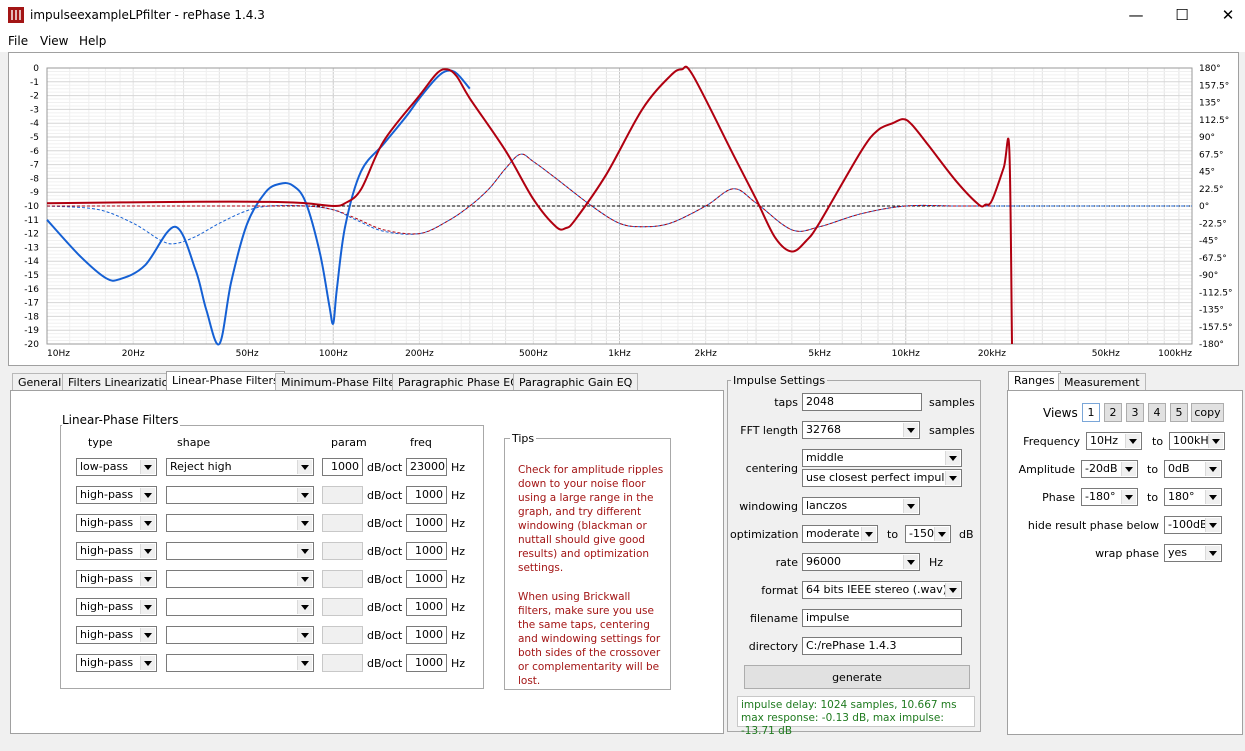 This screenshot has width=1245, height=751. What do you see at coordinates (882, 618) in the screenshot?
I see `filename-input: impulse` at bounding box center [882, 618].